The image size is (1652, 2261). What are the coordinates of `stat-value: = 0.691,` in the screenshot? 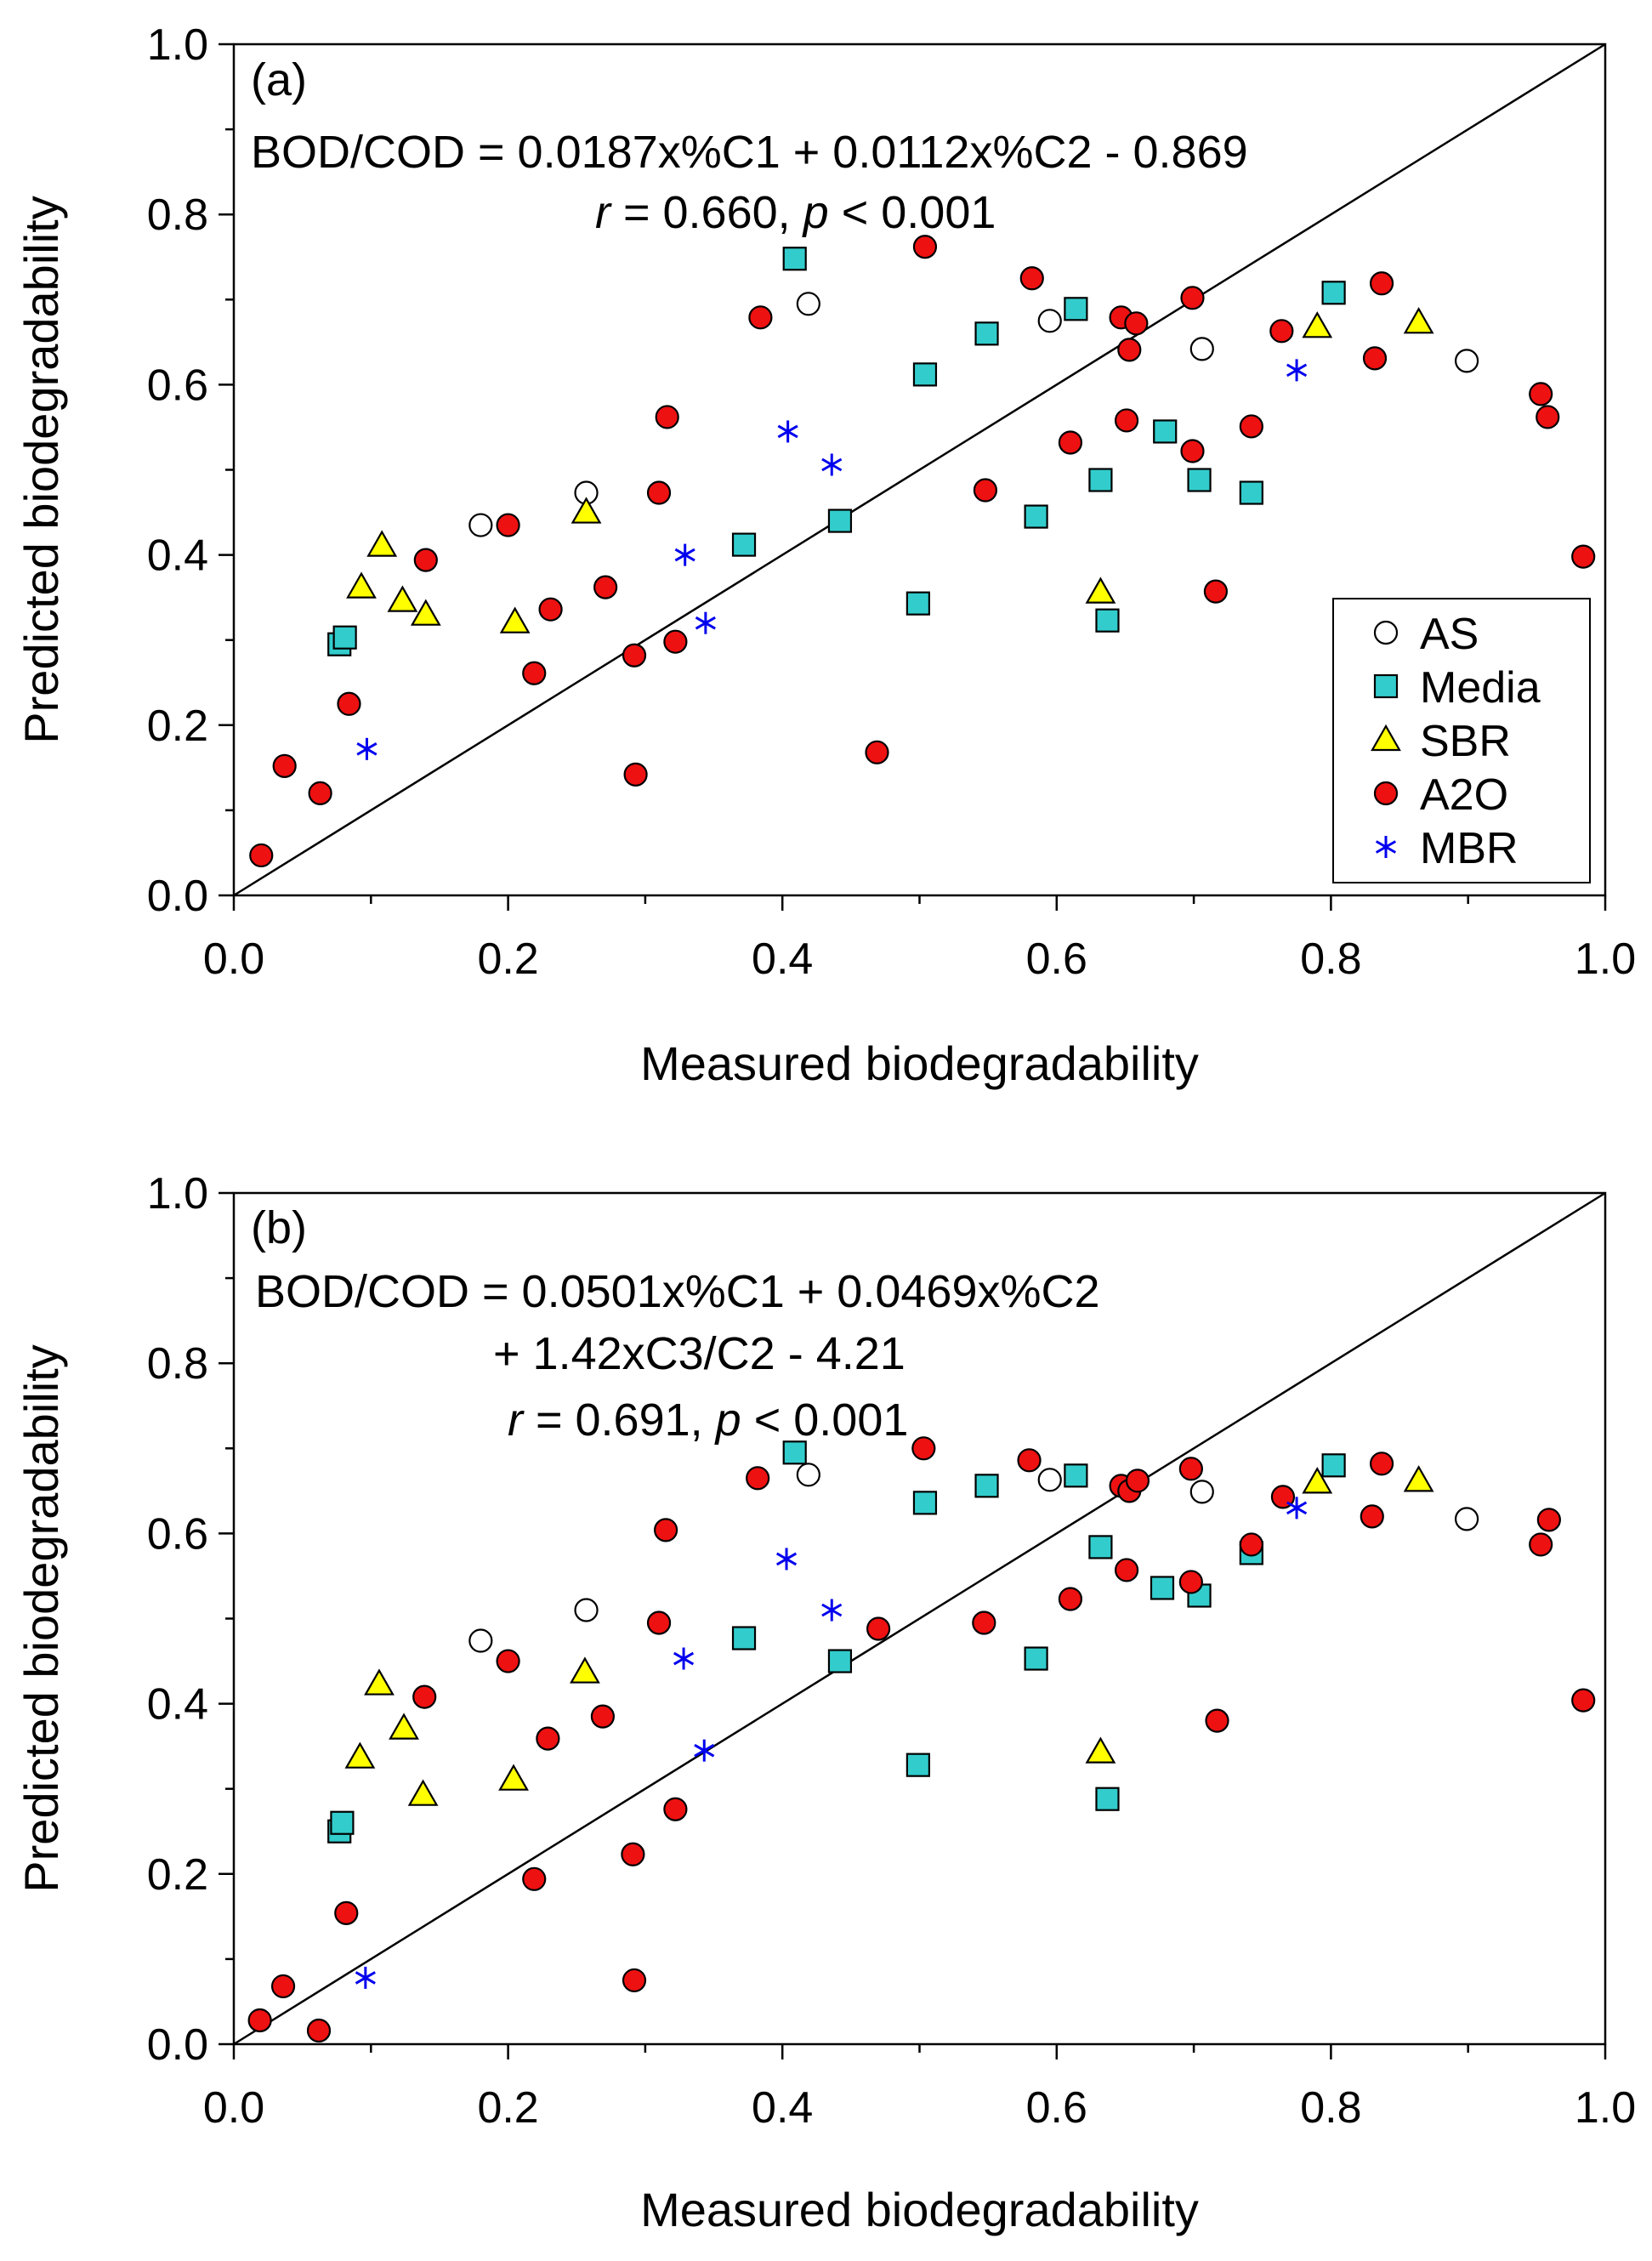 It's located at (619, 1420).